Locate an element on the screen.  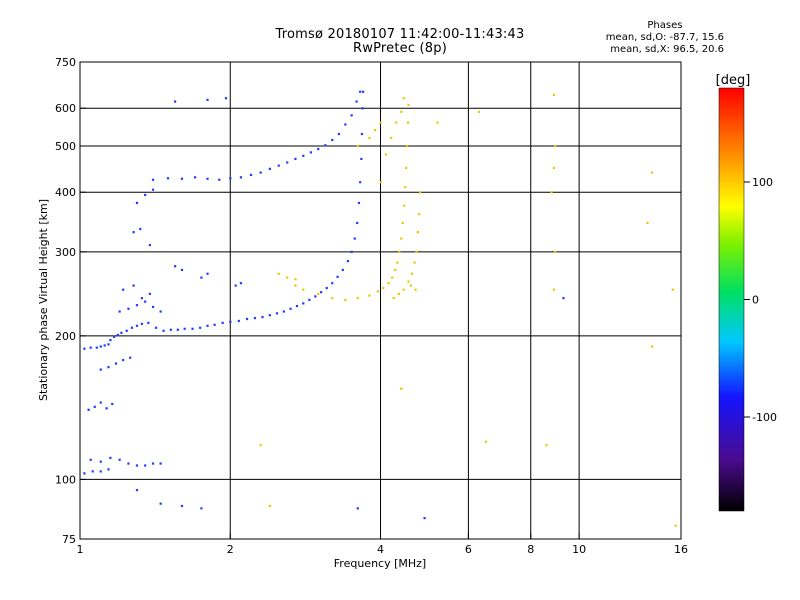
colorbar-tick-label: -100 is located at coordinates (764, 417).